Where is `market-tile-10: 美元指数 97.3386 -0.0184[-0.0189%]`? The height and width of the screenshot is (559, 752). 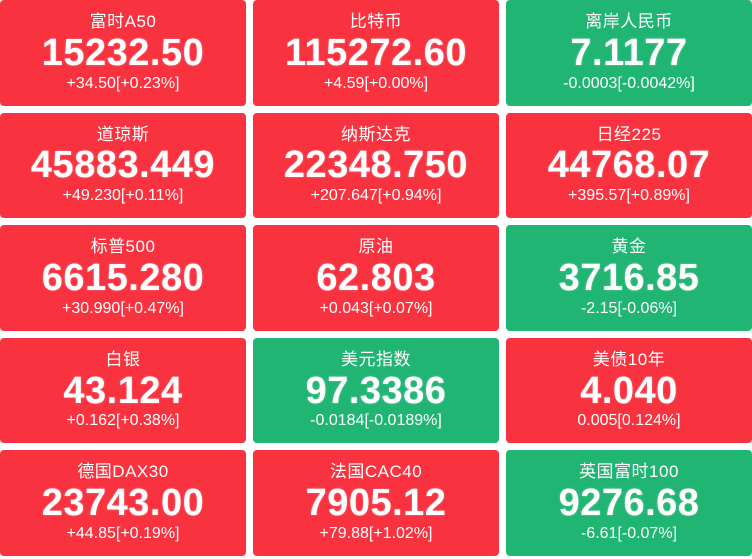
market-tile-10: 美元指数 97.3386 -0.0184[-0.0189%] is located at coordinates (376, 390).